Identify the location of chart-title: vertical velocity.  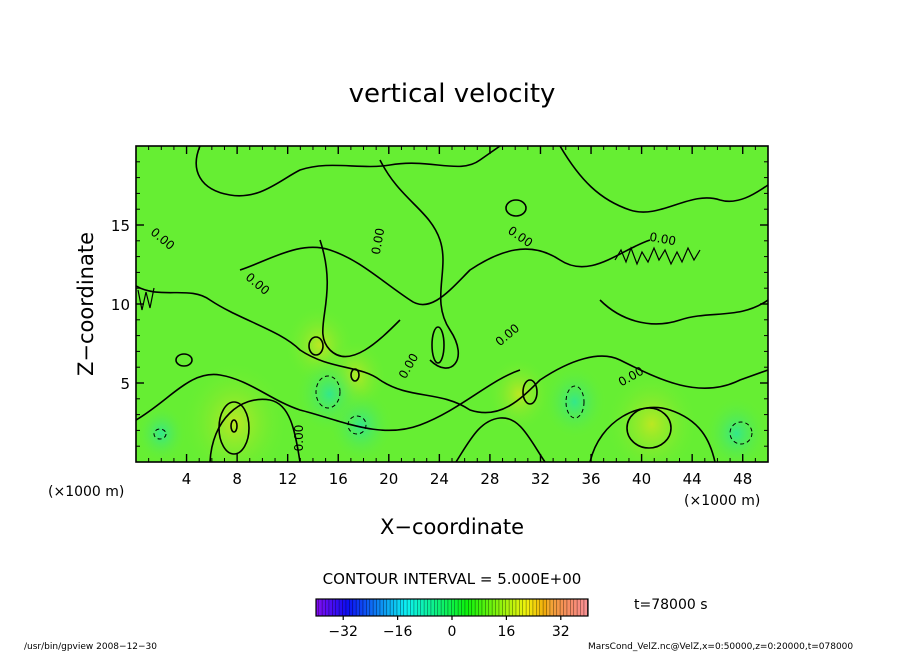
(452, 94).